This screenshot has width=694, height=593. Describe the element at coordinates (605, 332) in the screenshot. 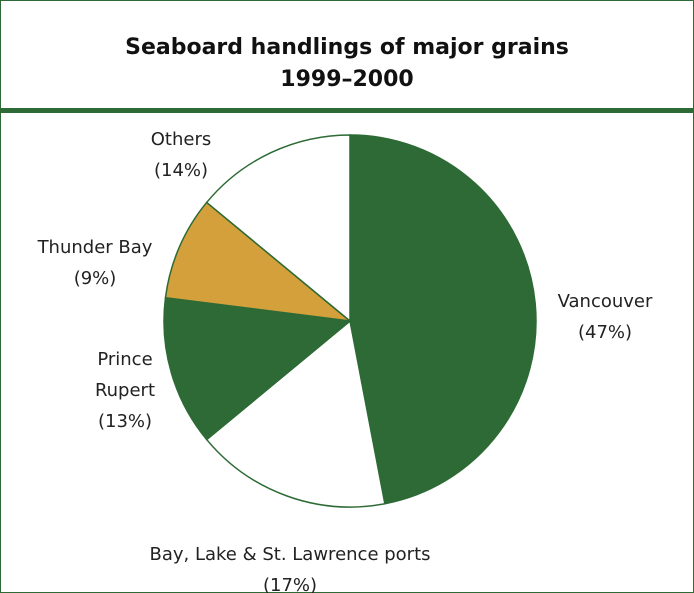

I see `slice-value-label: (47%)` at that location.